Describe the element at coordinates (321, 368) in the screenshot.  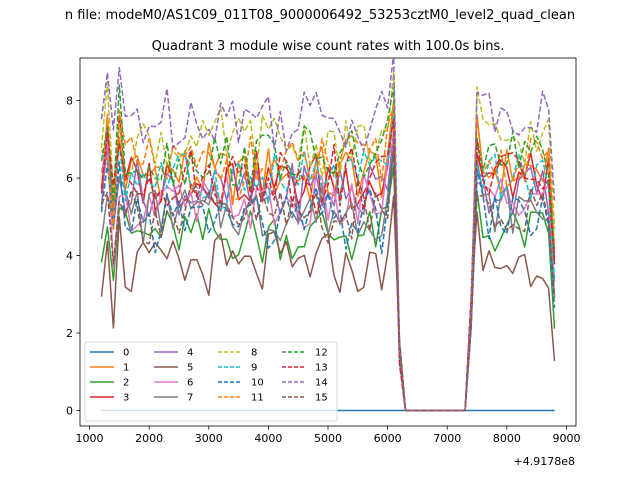
I see `legend-label-13: 13` at that location.